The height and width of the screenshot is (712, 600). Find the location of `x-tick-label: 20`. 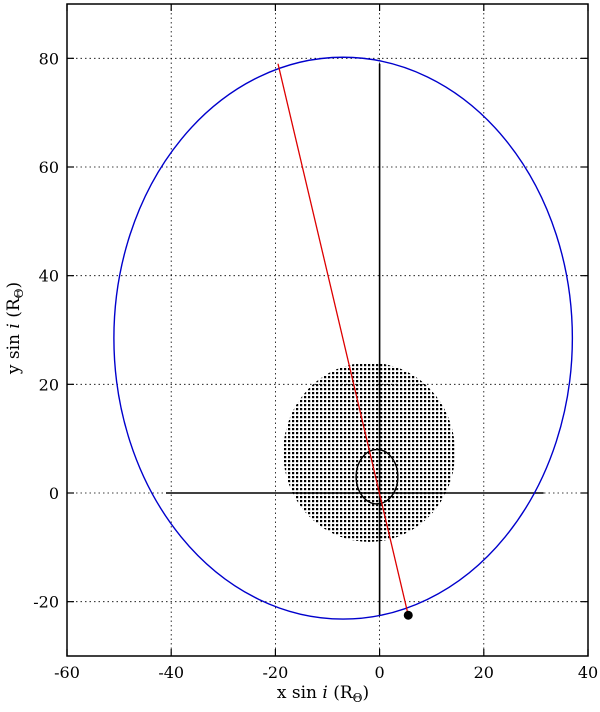

x-tick-label: 20 is located at coordinates (484, 672).